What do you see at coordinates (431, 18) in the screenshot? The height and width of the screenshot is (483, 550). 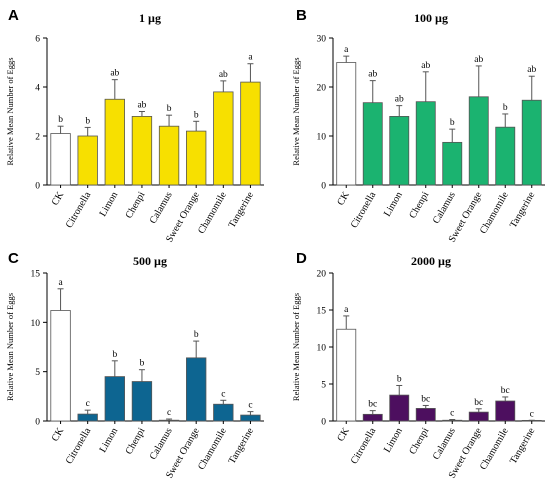 I see `panel-title: 100 µg` at bounding box center [431, 18].